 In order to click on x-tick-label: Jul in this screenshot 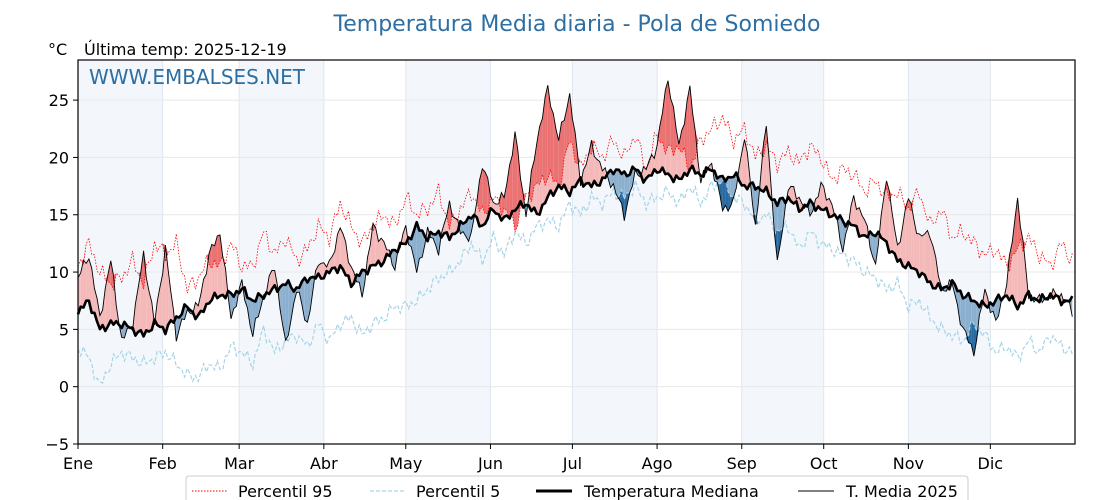, I will do `click(572, 463)`.